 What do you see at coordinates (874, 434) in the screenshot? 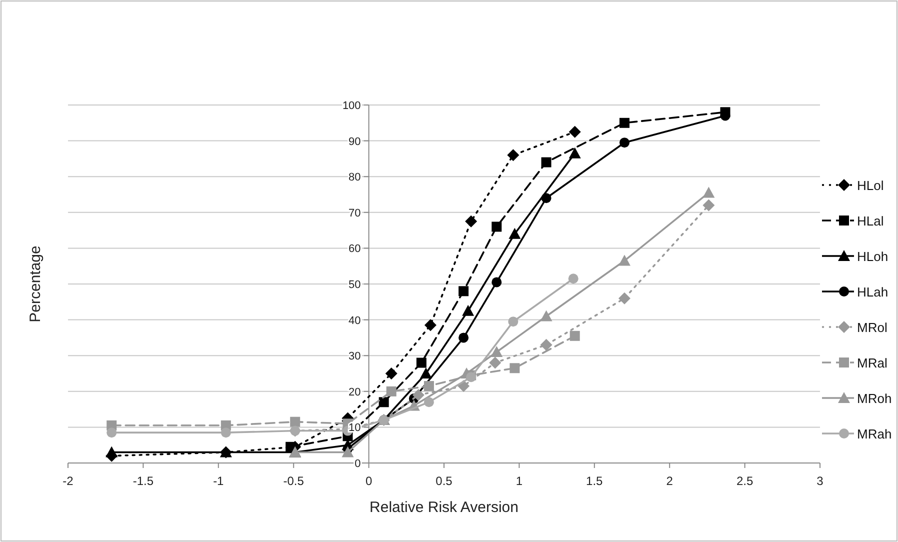
I see `legend-label: MRah` at bounding box center [874, 434].